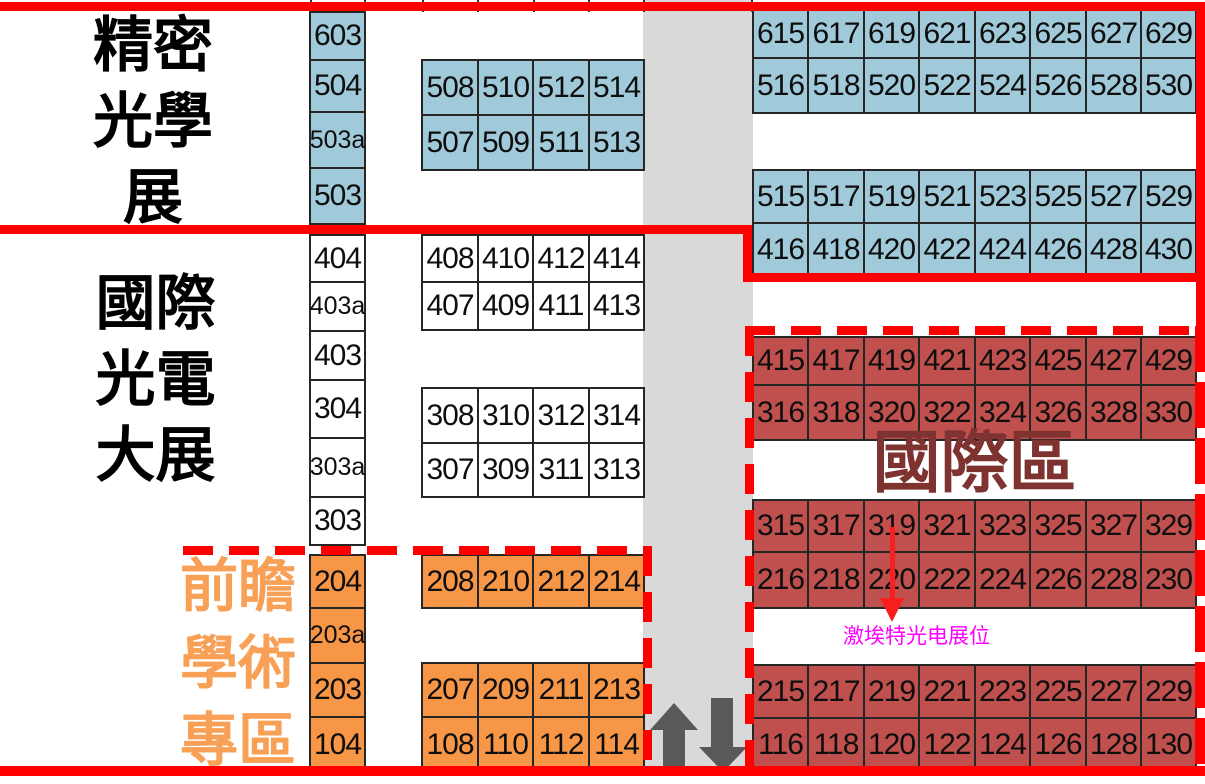  What do you see at coordinates (561, 581) in the screenshot?
I see `booth-212: 212` at bounding box center [561, 581].